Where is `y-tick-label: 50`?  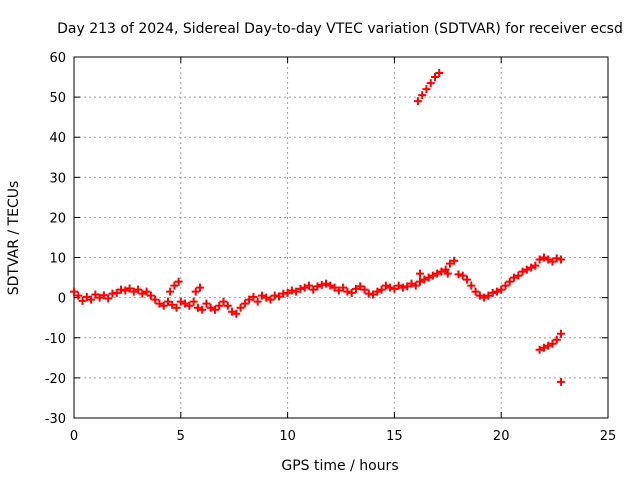 y-tick-label: 50 is located at coordinates (57, 98).